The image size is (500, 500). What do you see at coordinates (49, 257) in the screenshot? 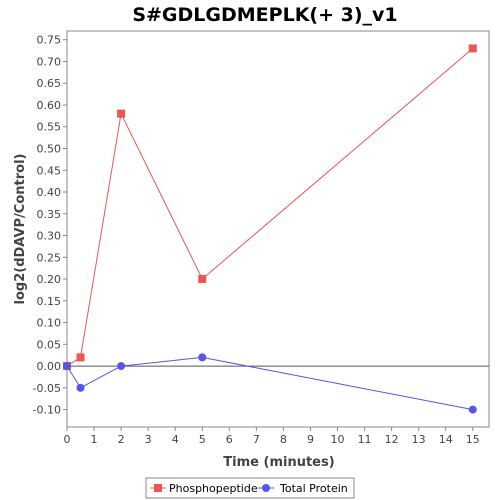
I see `y-tick-label: 0.25` at bounding box center [49, 257].